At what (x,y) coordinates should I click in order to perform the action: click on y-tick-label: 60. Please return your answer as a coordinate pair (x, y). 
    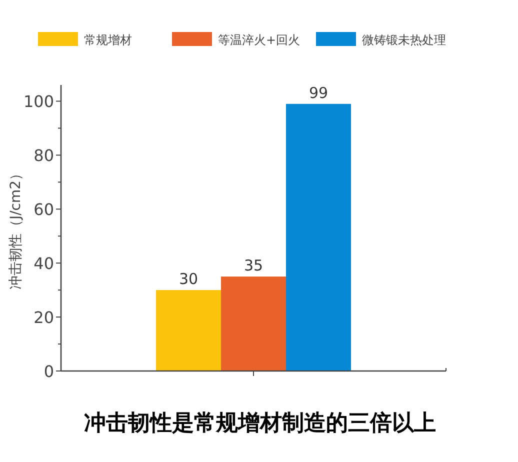
    Looking at the image, I should click on (44, 210).